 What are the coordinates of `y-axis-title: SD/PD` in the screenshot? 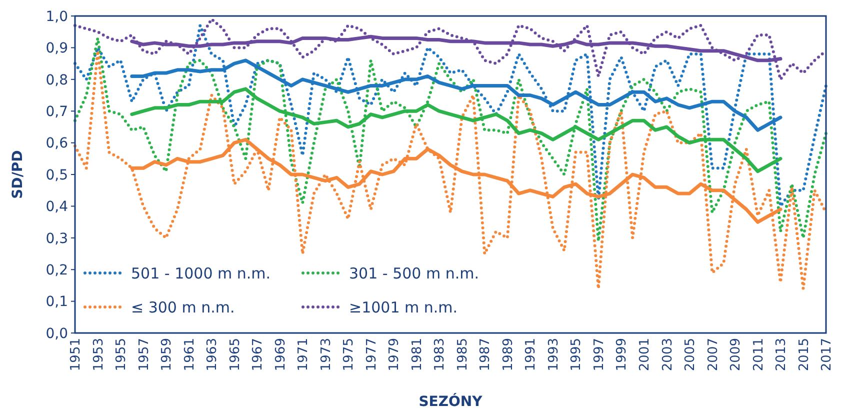 It's located at (18, 174).